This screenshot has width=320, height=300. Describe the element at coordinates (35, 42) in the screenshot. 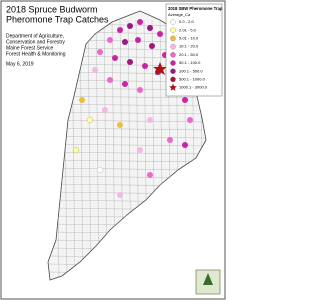

I see `agency-line: Conservation and Forestry` at that location.